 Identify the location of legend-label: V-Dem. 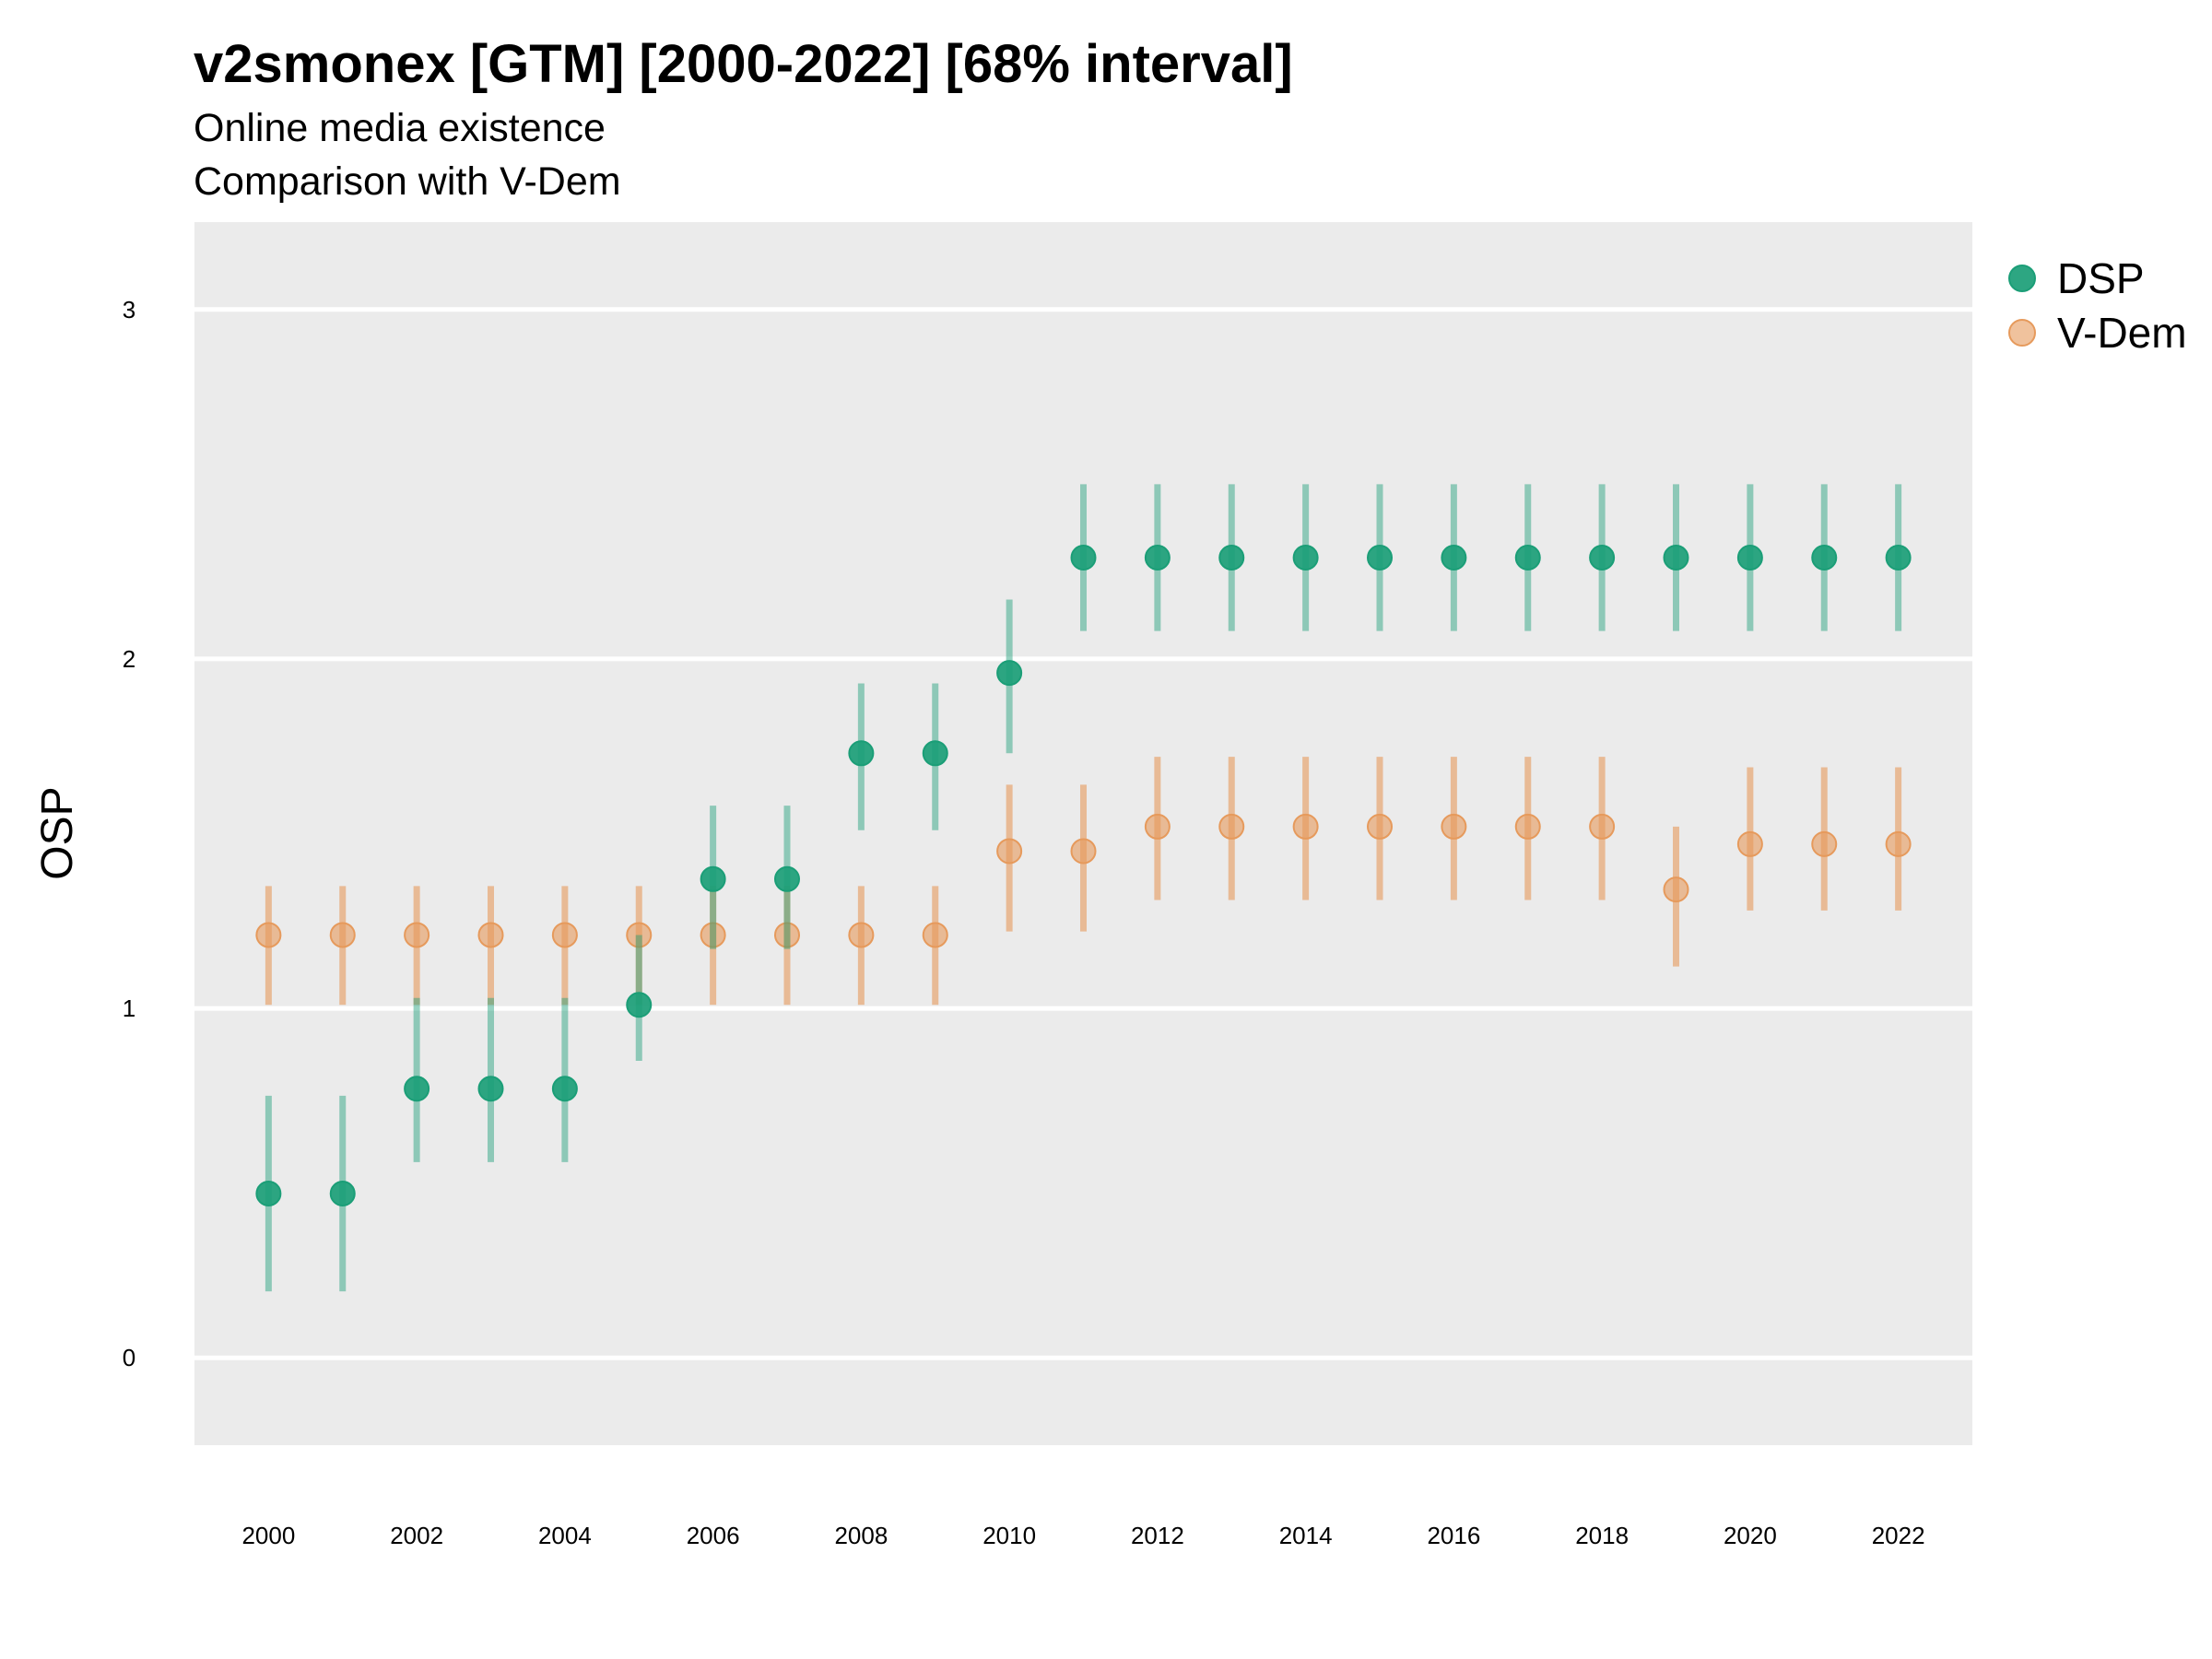
(2122, 333).